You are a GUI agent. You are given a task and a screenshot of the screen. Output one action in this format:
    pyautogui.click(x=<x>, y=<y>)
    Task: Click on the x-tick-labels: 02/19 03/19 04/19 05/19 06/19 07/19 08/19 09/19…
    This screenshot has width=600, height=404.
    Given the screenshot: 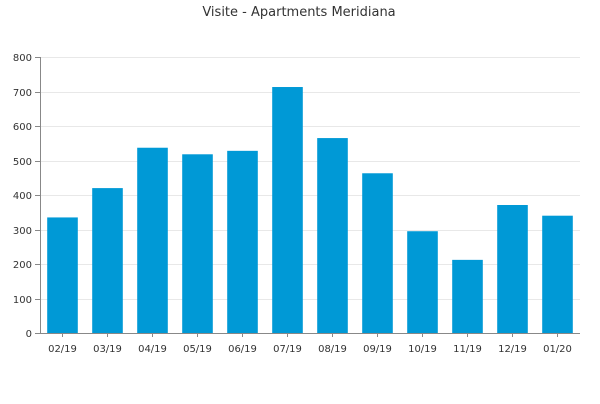 What is the action you would take?
    pyautogui.click(x=310, y=349)
    